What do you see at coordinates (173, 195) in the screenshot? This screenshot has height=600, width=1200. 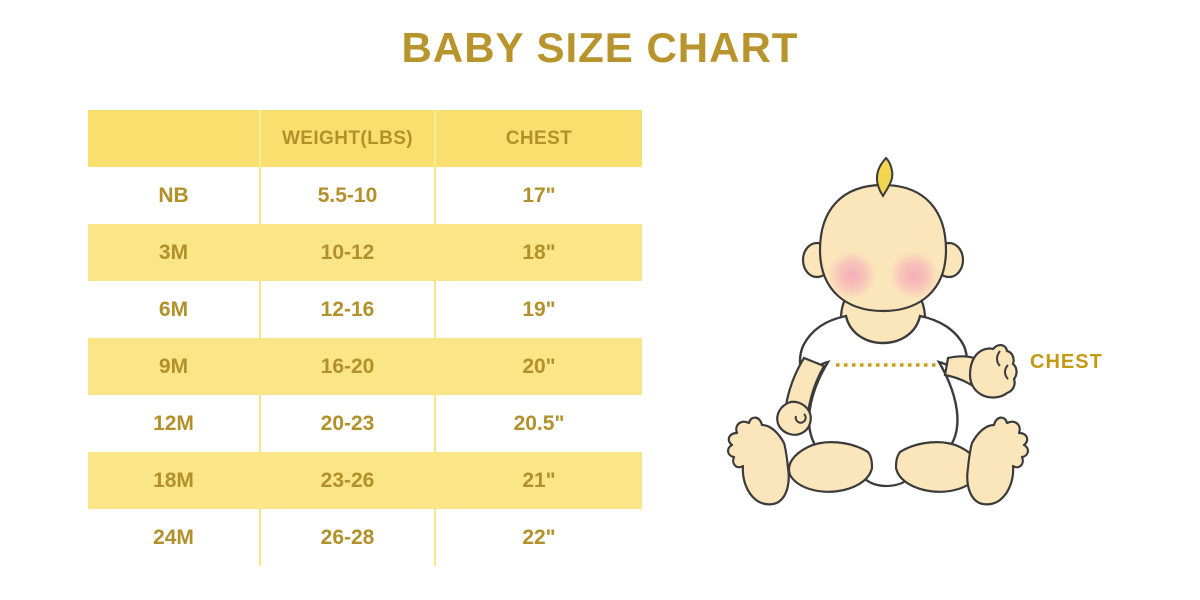 I see `size-cell: NB` at bounding box center [173, 195].